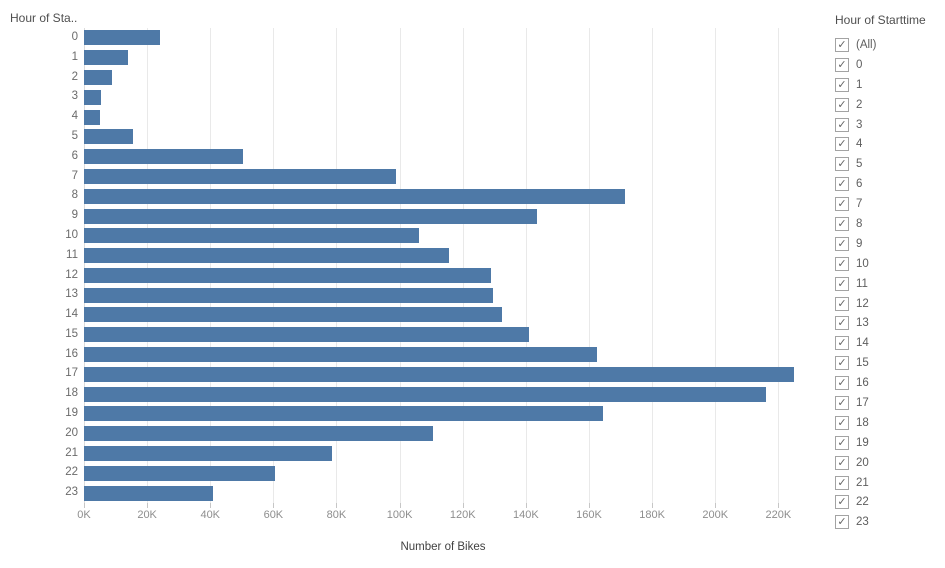 This screenshot has height=568, width=945. Describe the element at coordinates (71, 234) in the screenshot. I see `row-header-hour-10: 10` at that location.